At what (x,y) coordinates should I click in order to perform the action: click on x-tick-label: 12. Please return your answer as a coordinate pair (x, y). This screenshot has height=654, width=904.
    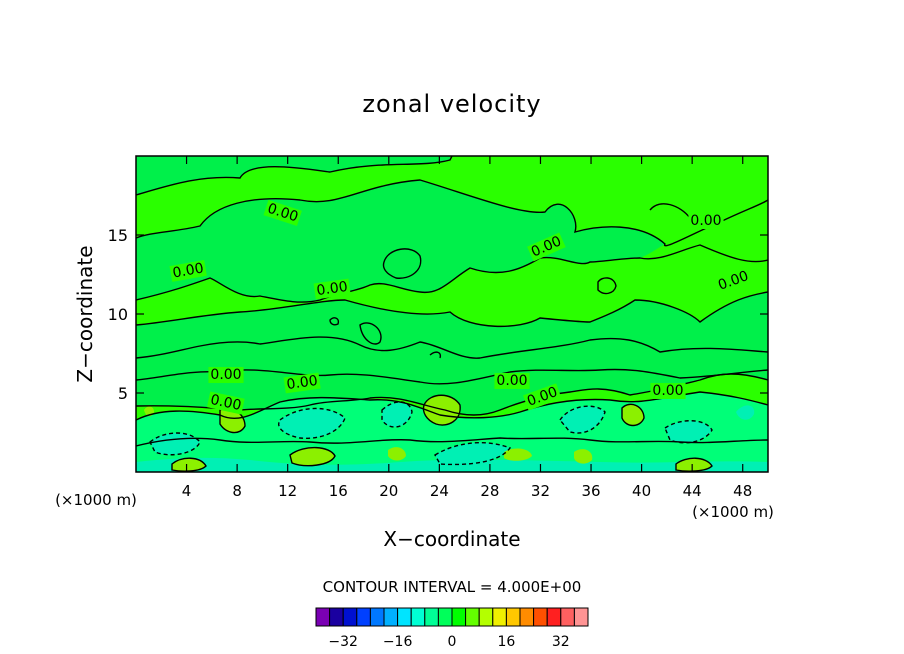
    Looking at the image, I should click on (287, 491).